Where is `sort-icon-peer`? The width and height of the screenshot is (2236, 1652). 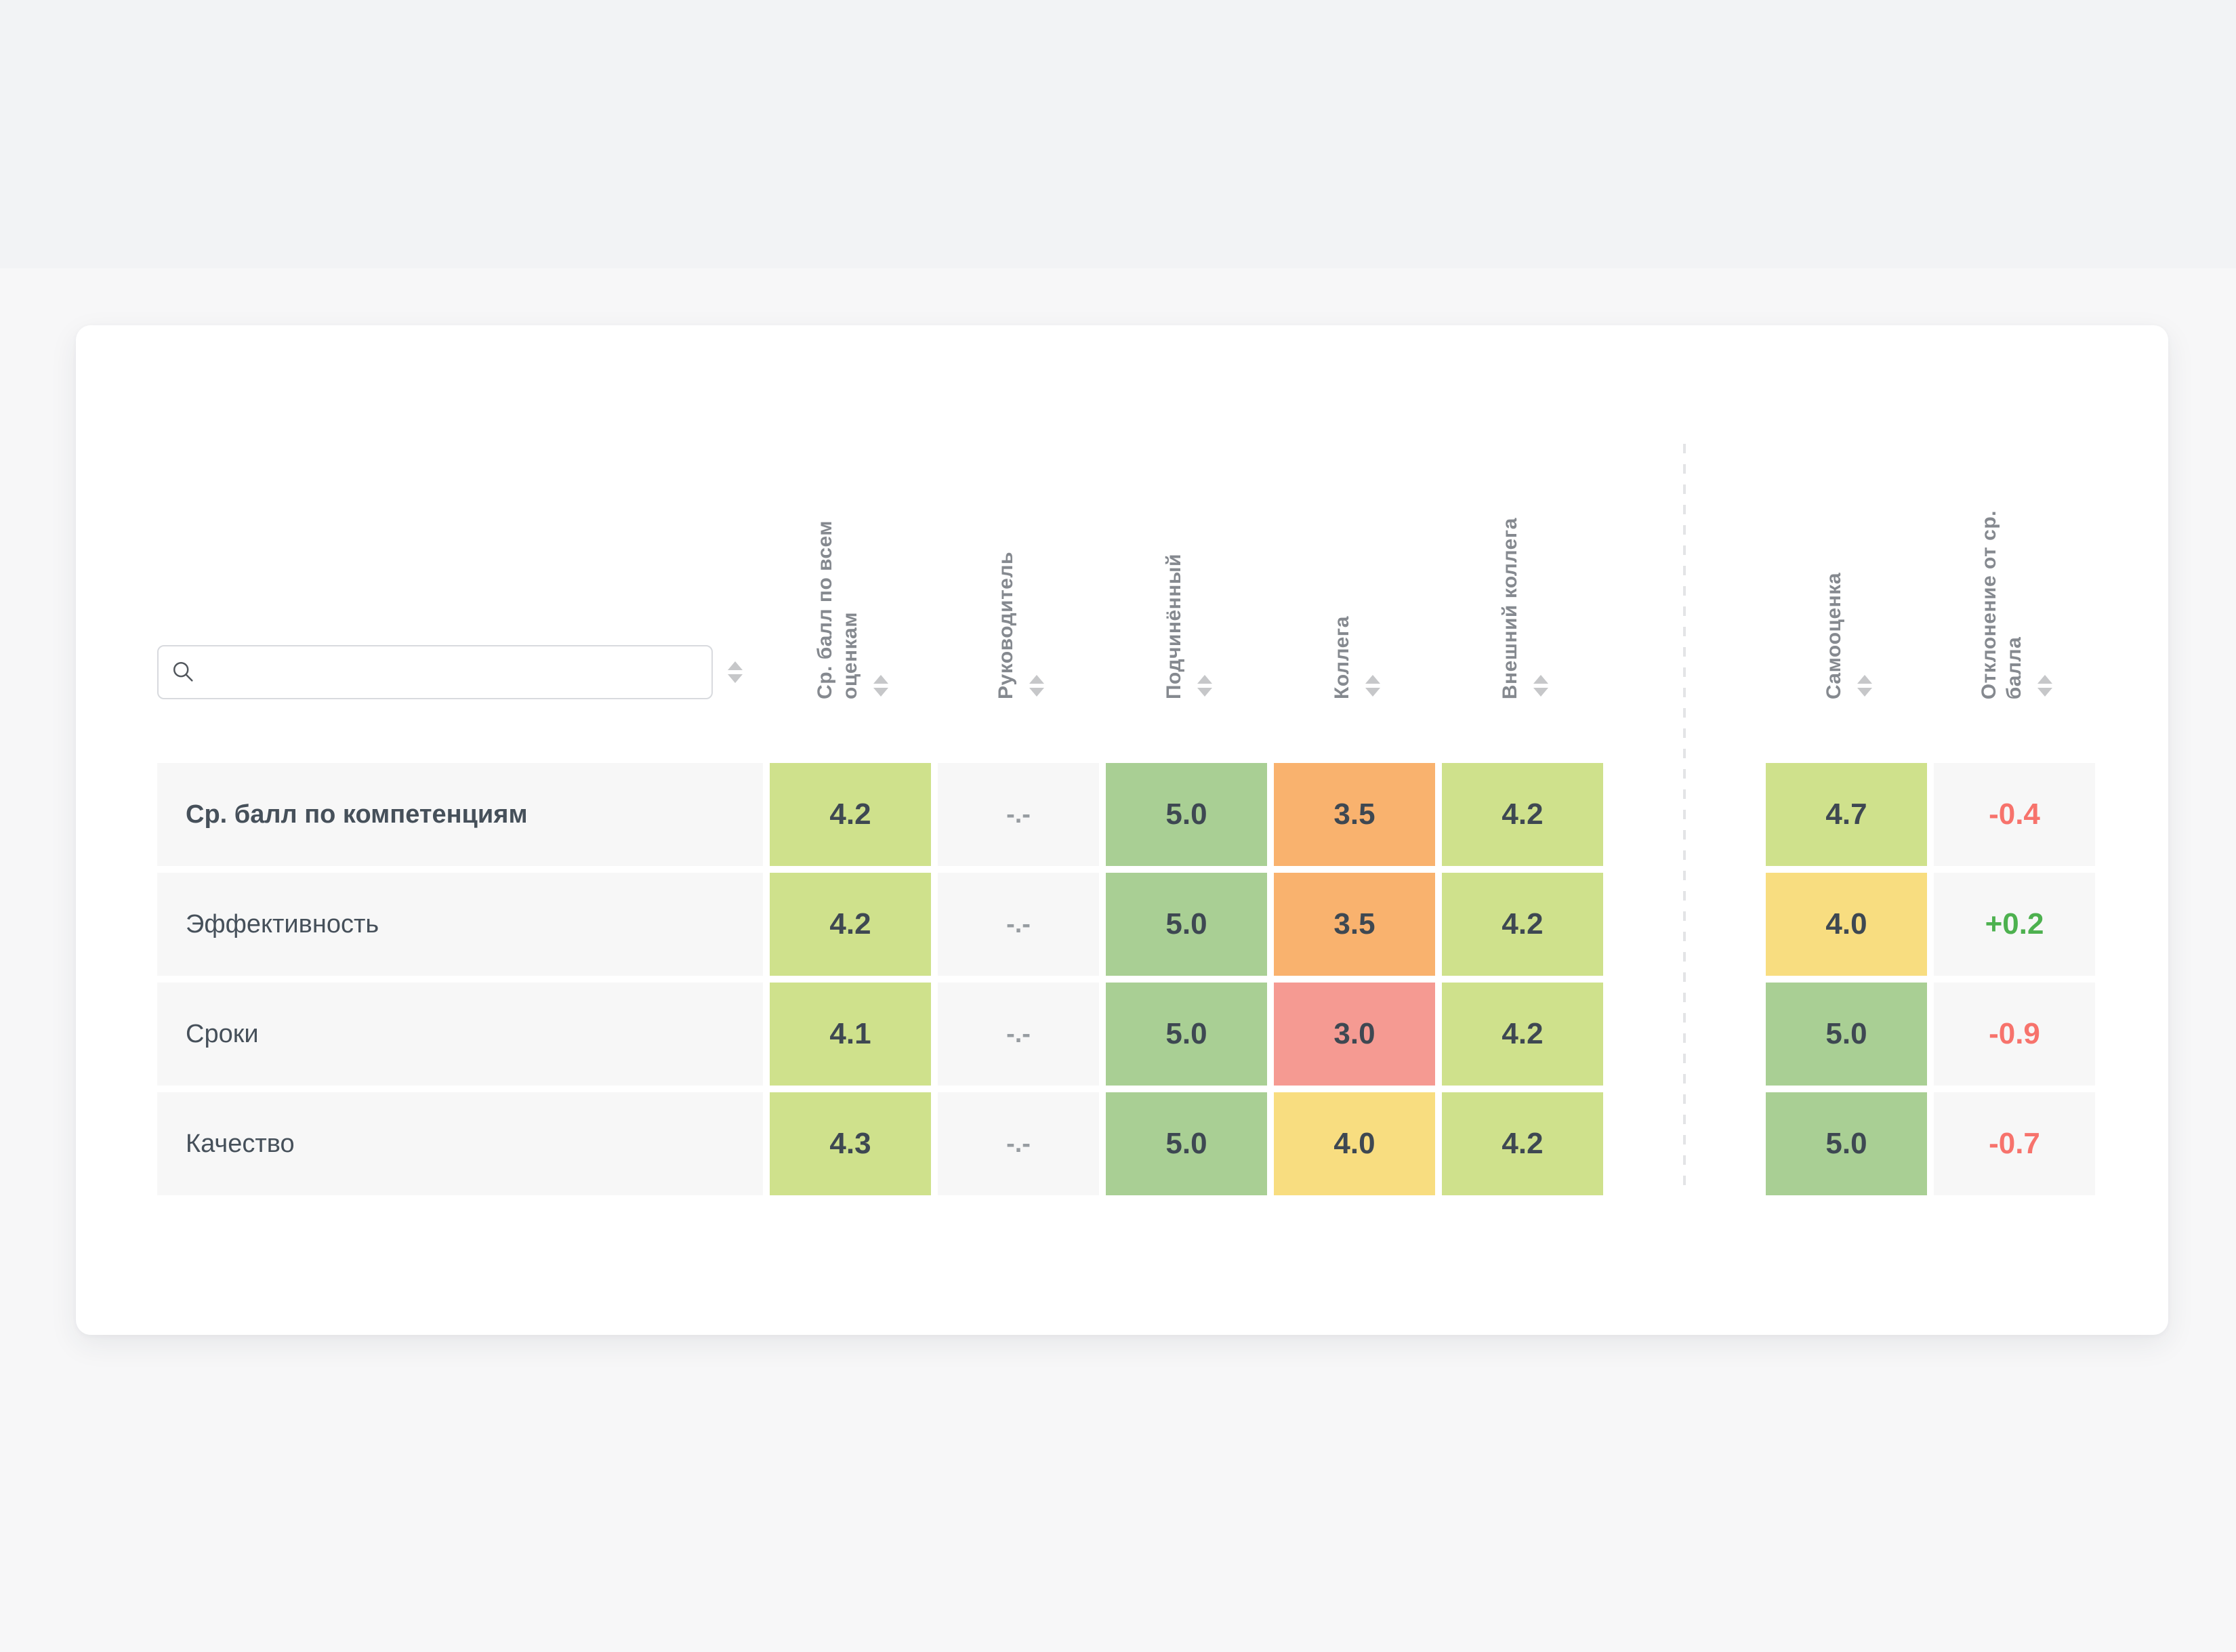
sort-icon-peer is located at coordinates (1372, 686).